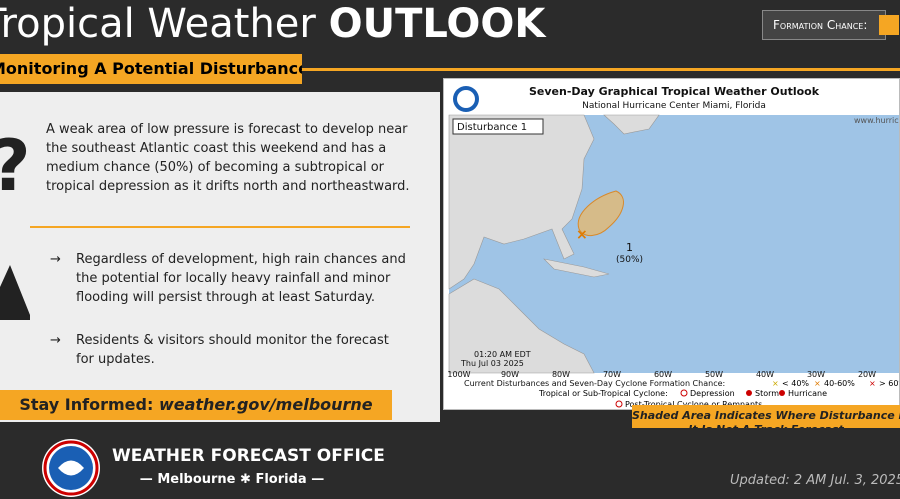  I want to click on header-bar, so click(450, 24).